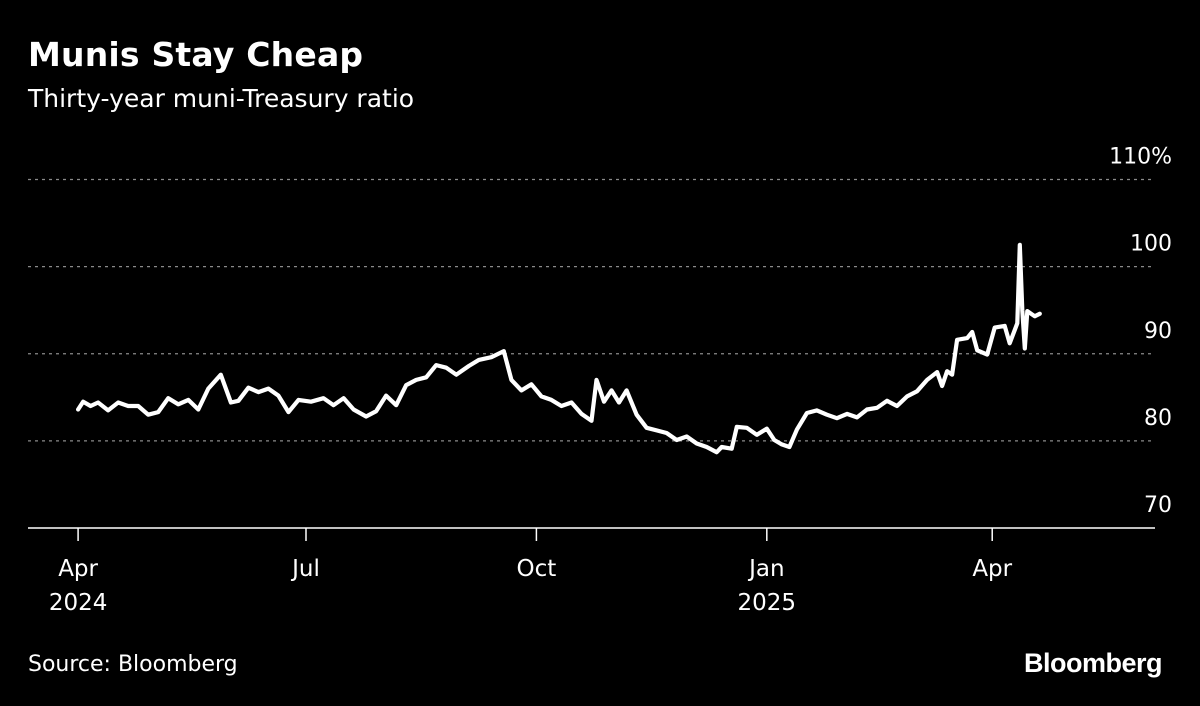 The height and width of the screenshot is (706, 1200). I want to click on source-note: Source: Bloomberg, so click(133, 664).